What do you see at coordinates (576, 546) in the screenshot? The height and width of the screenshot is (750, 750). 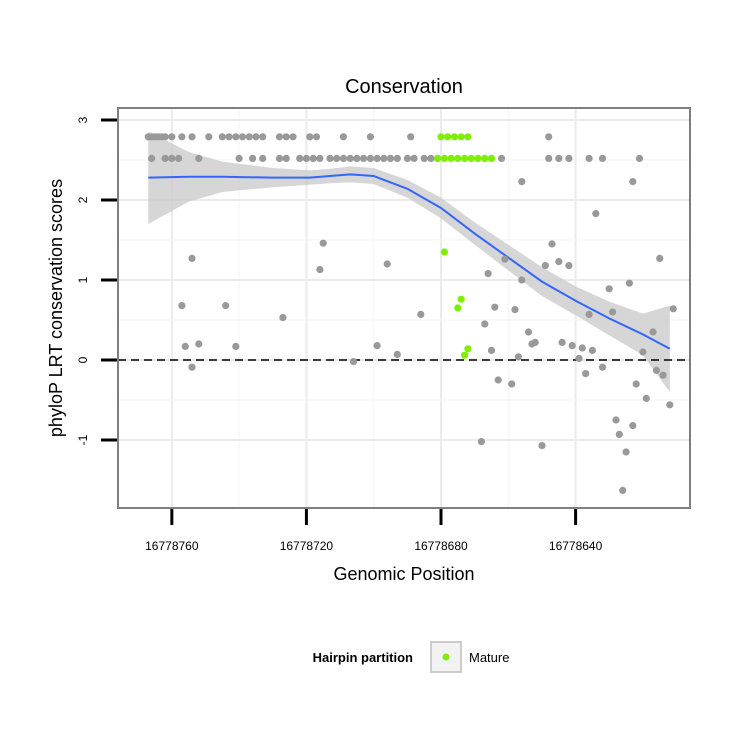 I see `x-tick-label: 16778640` at bounding box center [576, 546].